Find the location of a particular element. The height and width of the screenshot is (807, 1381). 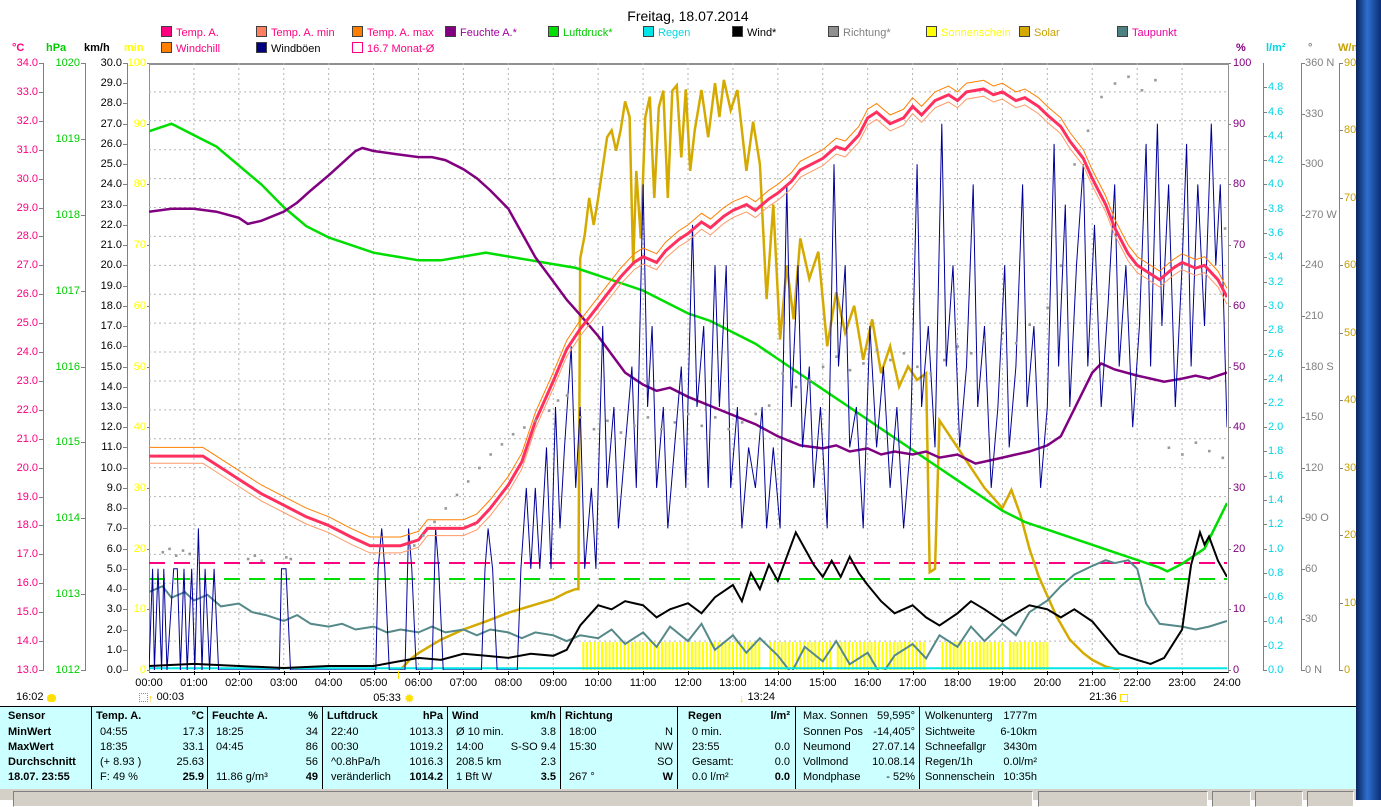

time-label-13: 13:00 is located at coordinates (733, 683).